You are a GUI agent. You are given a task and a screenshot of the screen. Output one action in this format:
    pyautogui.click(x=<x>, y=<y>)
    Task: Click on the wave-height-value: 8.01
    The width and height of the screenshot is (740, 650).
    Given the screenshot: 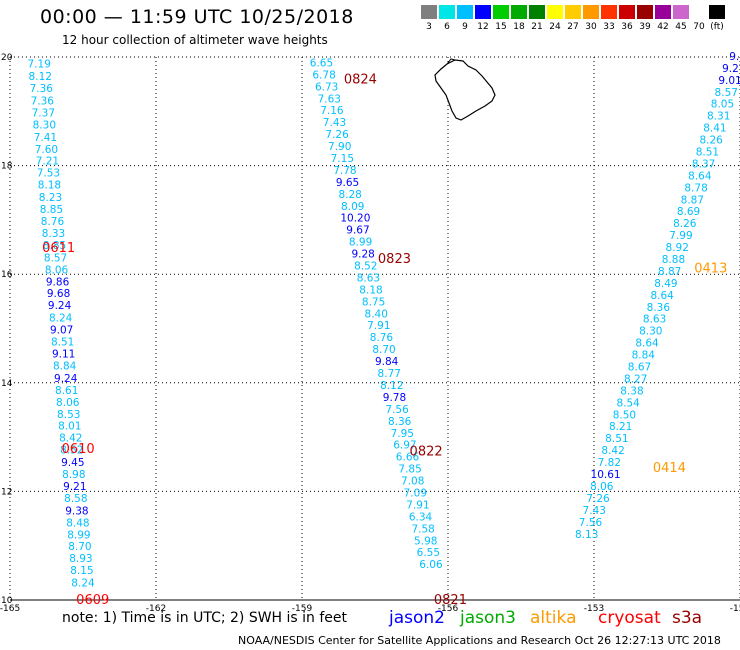 What is the action you would take?
    pyautogui.click(x=69, y=427)
    